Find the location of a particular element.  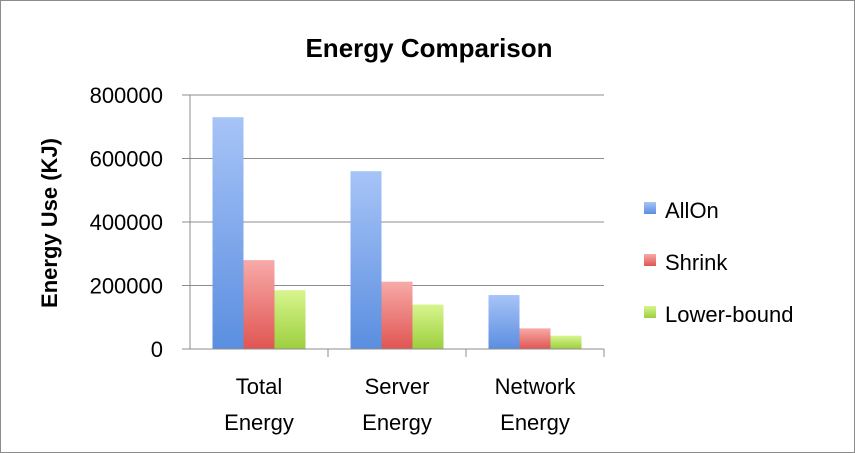

legend-label: AllOn is located at coordinates (692, 210).